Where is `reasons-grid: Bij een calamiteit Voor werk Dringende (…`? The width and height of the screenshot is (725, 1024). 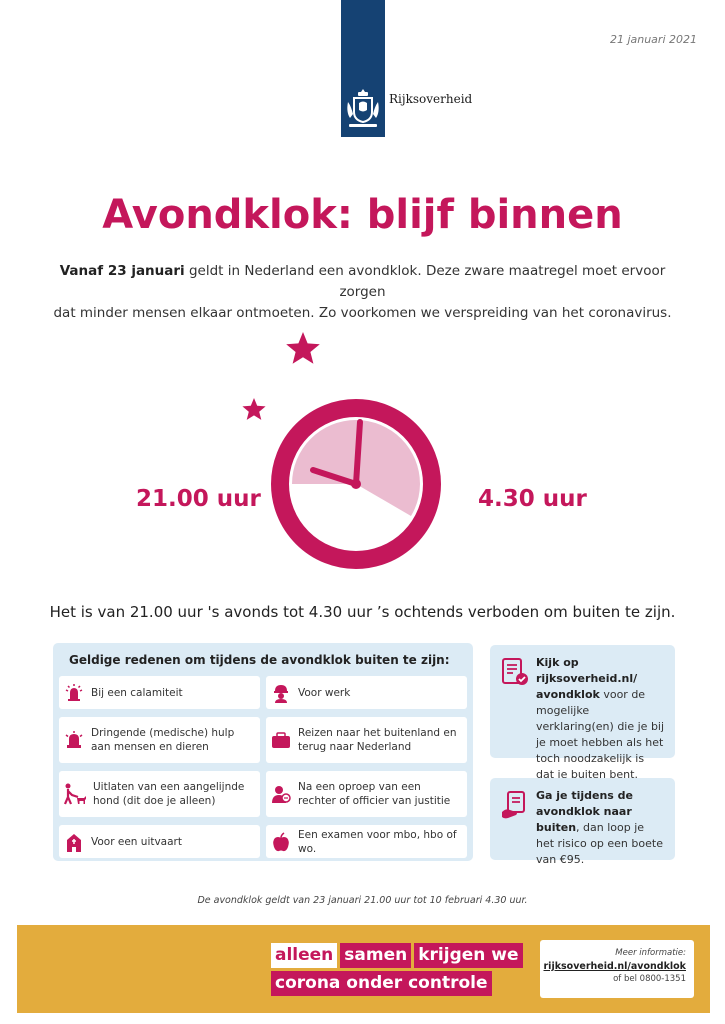 reasons-grid: Bij een calamiteit Voor werk Dringende (… is located at coordinates (263, 767).